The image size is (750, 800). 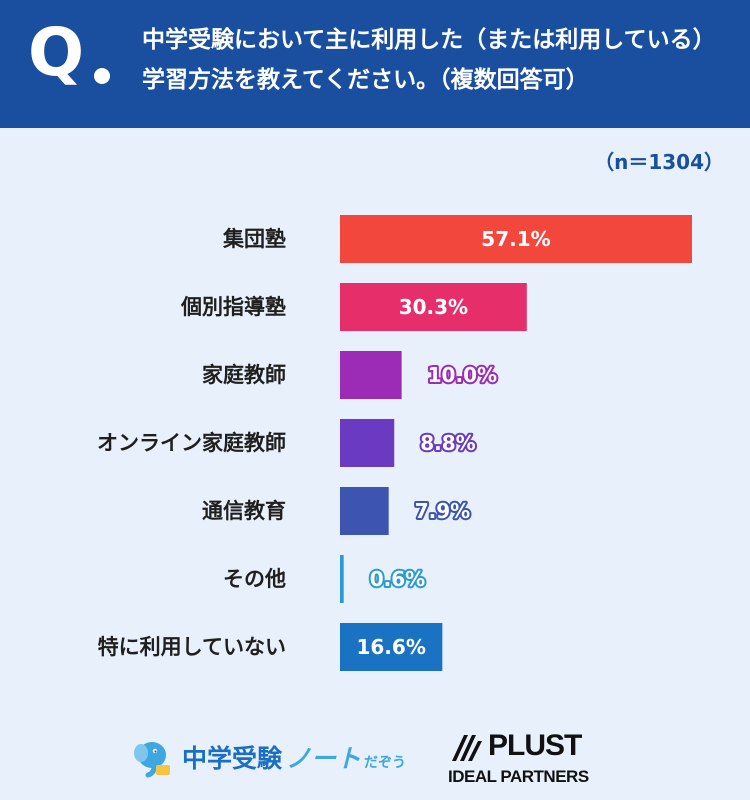 What do you see at coordinates (385, 763) in the screenshot?
I see `brand-left-small: だぞう` at bounding box center [385, 763].